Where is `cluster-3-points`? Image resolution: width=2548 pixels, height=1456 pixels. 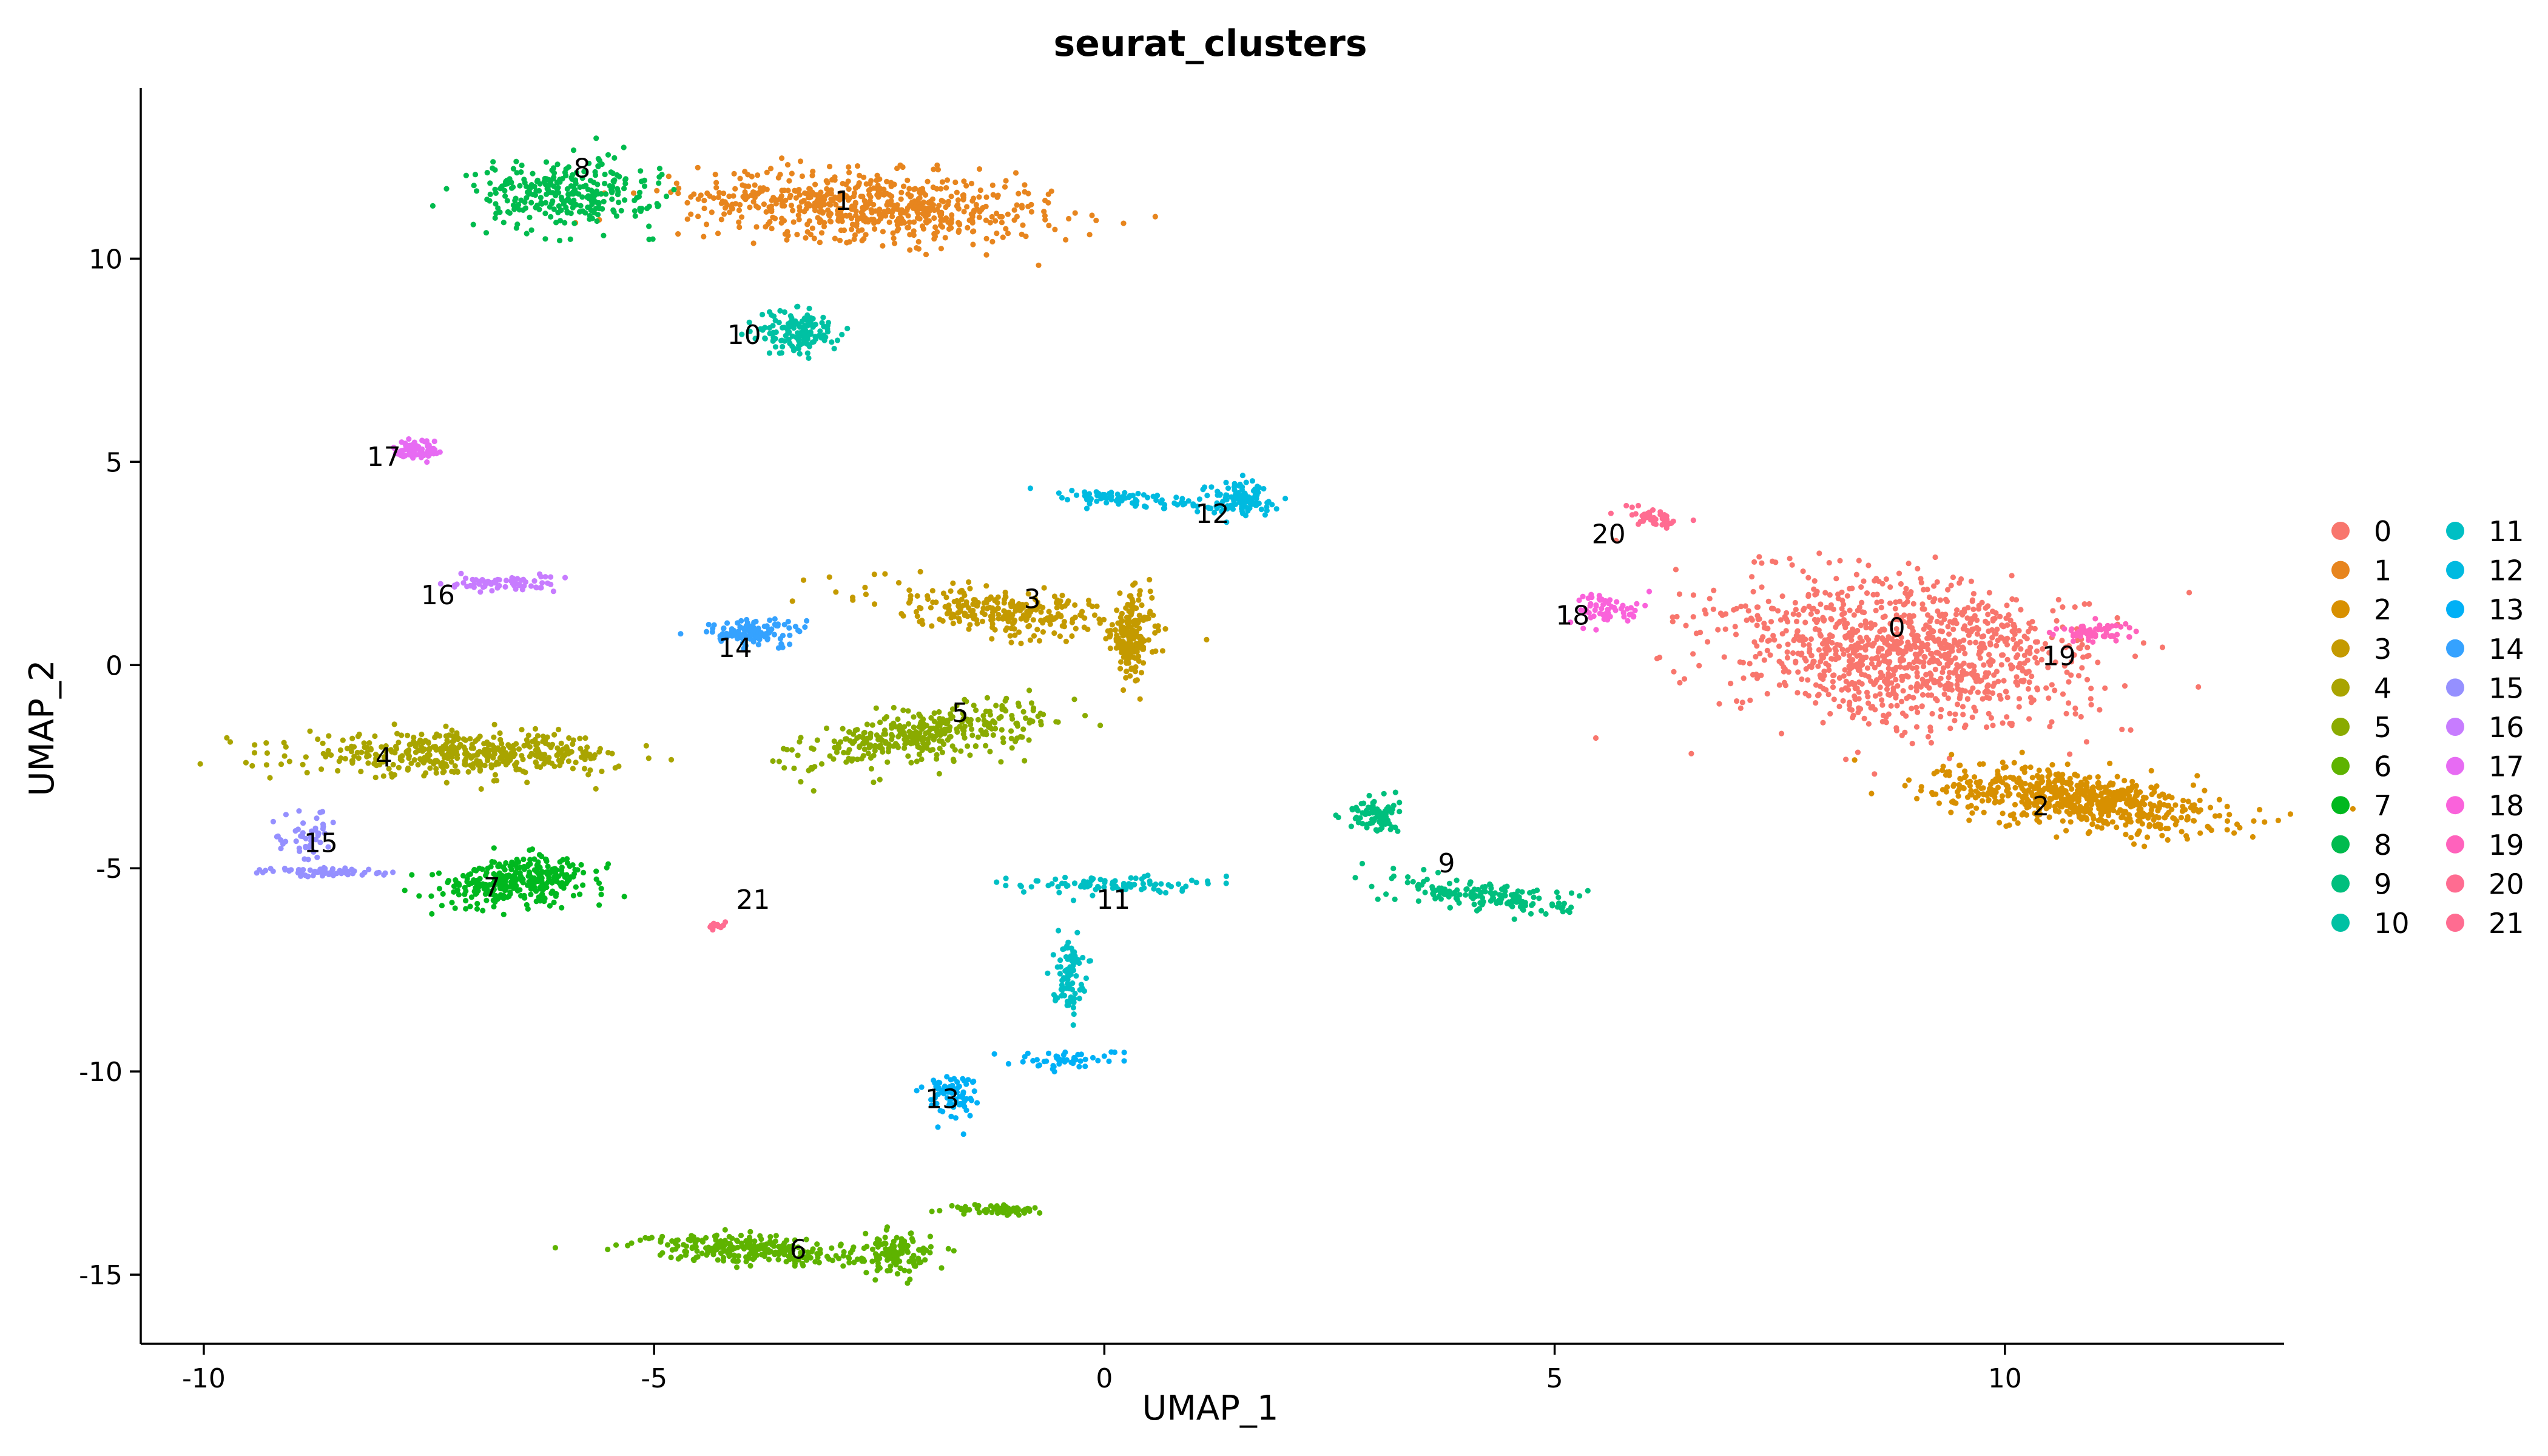
cluster-3-points is located at coordinates (999, 635).